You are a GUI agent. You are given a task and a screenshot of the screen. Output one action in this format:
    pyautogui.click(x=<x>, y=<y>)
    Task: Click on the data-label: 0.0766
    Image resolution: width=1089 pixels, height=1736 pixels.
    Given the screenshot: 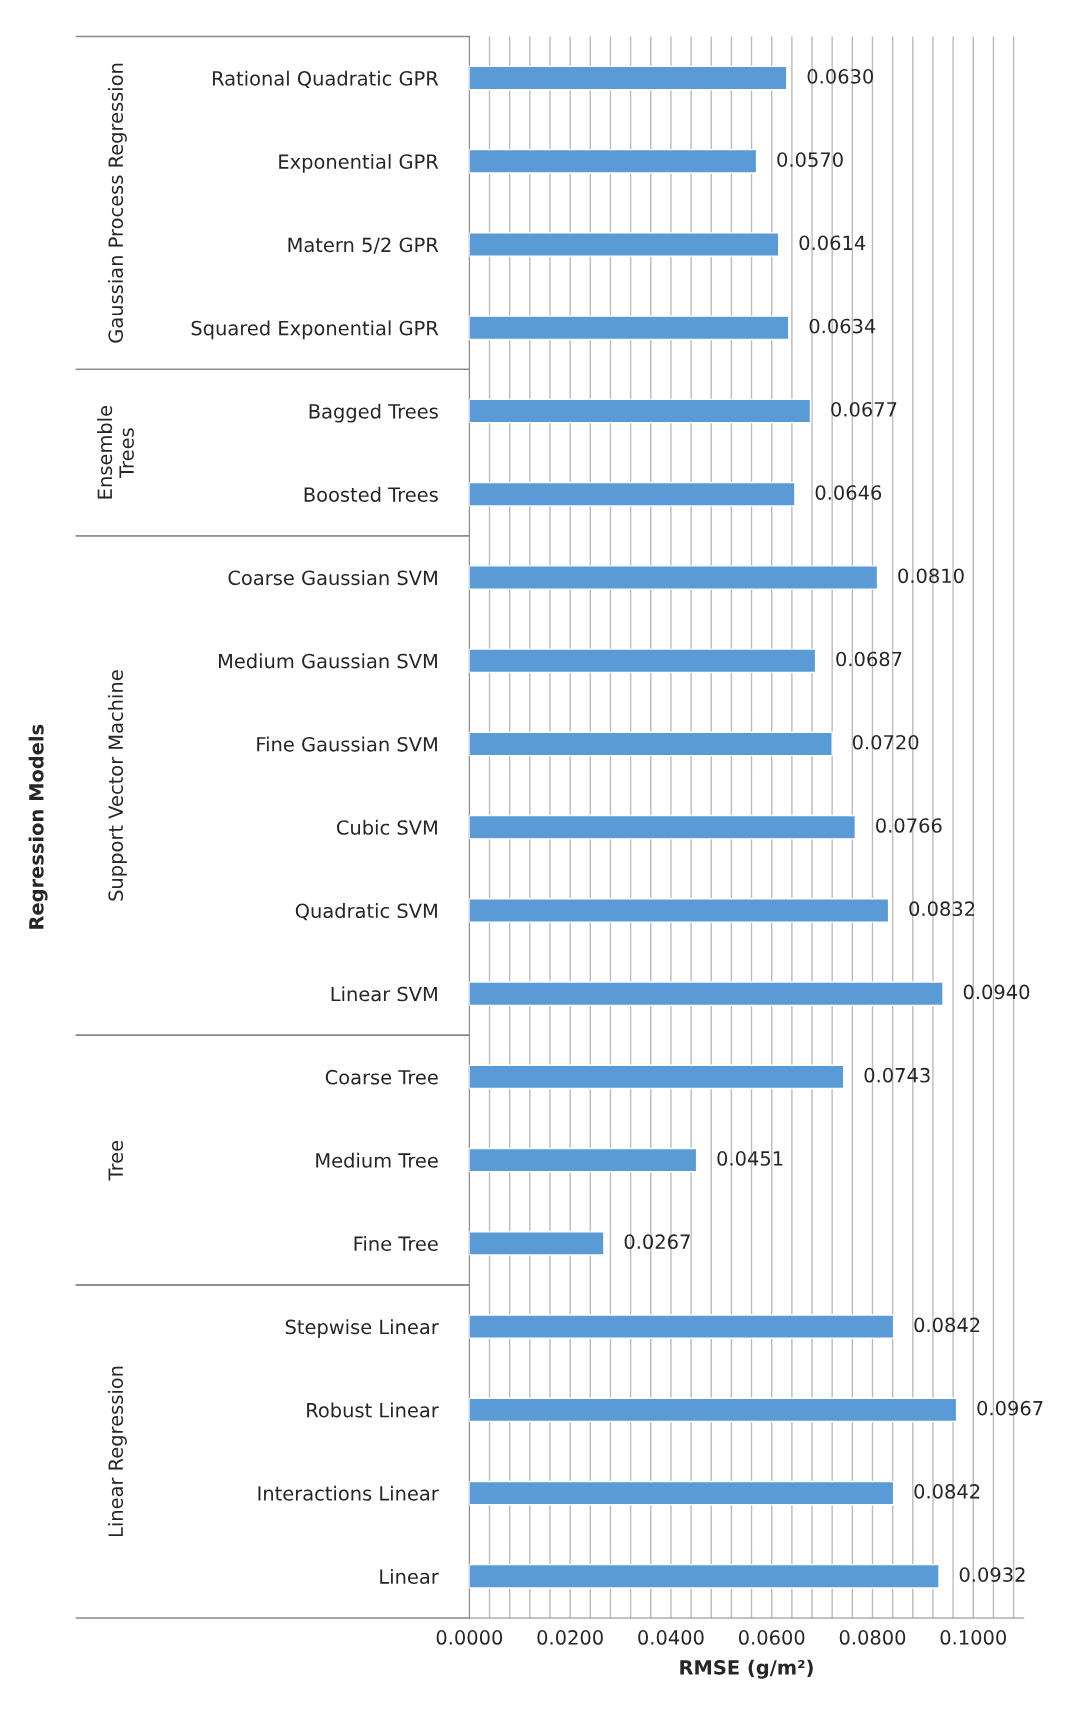 What is the action you would take?
    pyautogui.click(x=909, y=825)
    